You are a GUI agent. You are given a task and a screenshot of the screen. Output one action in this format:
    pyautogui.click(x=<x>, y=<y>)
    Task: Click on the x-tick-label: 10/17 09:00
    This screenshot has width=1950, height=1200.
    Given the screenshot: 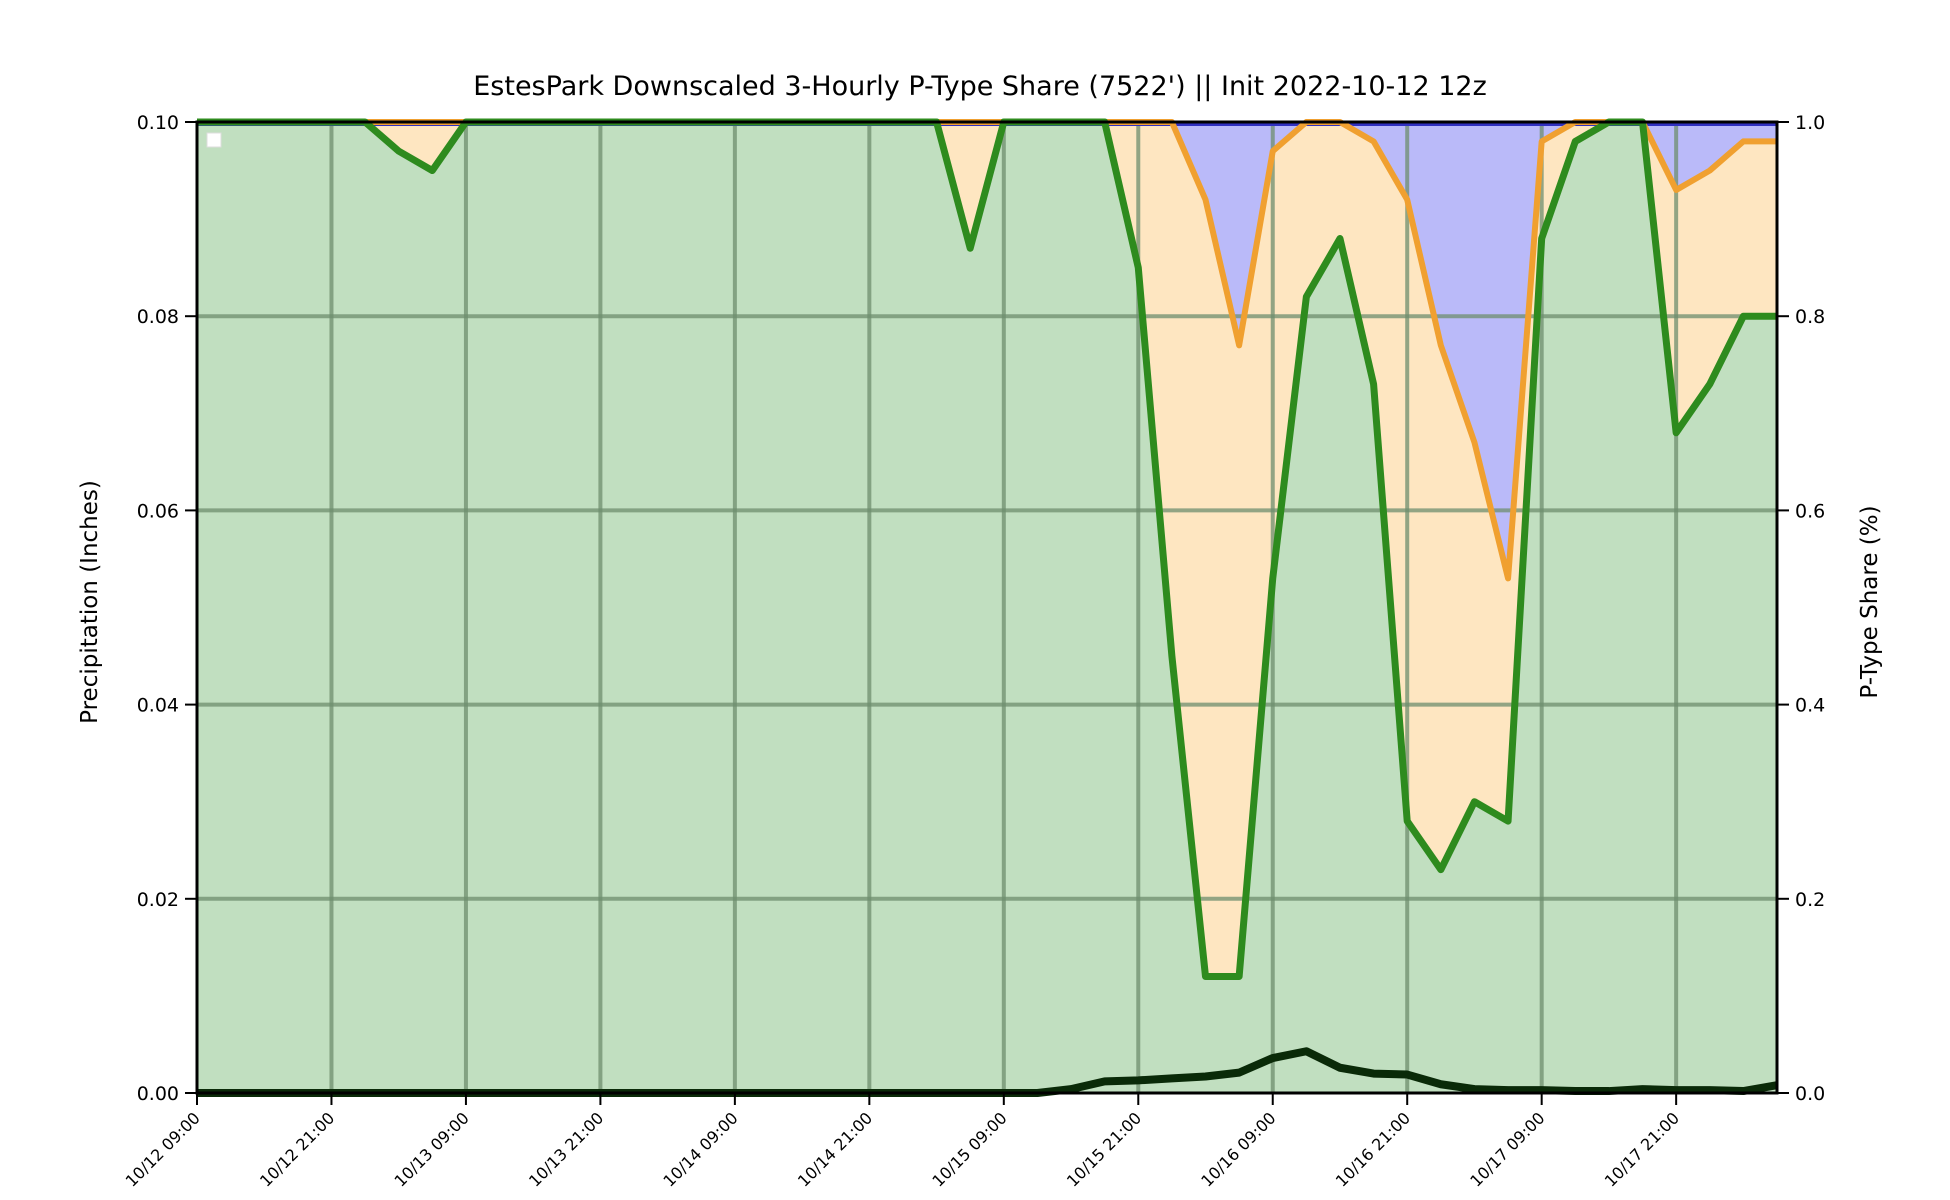 What is the action you would take?
    pyautogui.click(x=1507, y=1149)
    